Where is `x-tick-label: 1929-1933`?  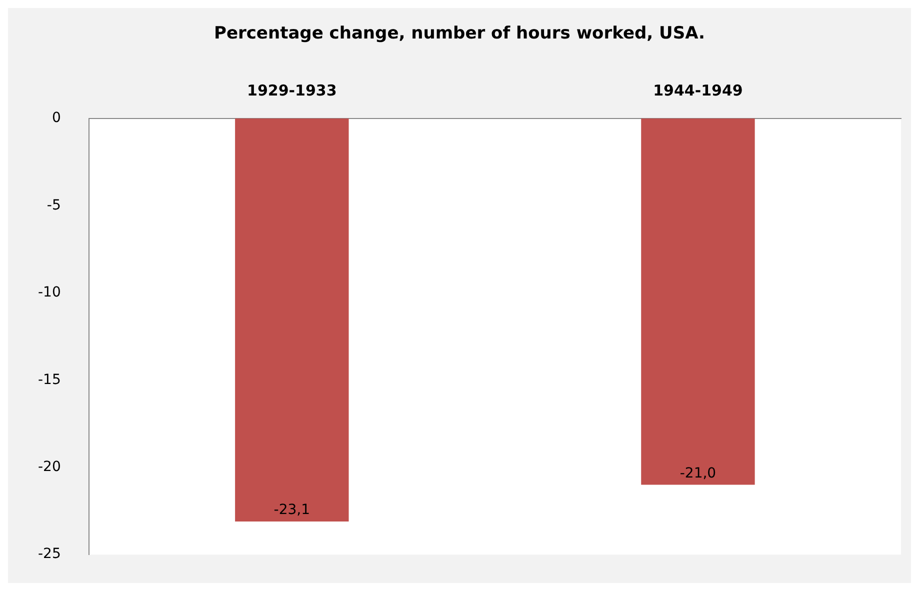 x-tick-label: 1929-1933 is located at coordinates (292, 90).